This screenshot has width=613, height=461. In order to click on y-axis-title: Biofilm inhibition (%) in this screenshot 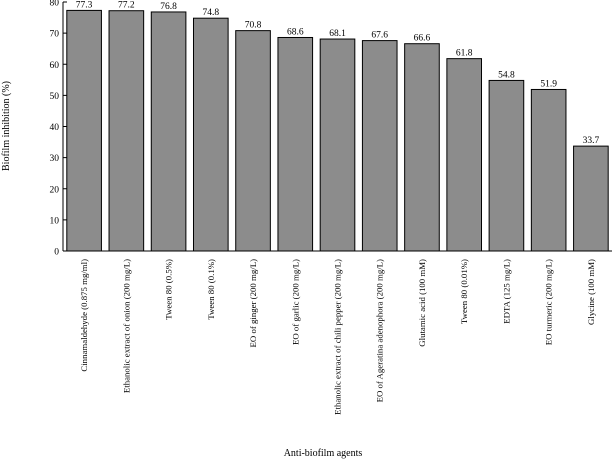, I will do `click(6, 126)`.